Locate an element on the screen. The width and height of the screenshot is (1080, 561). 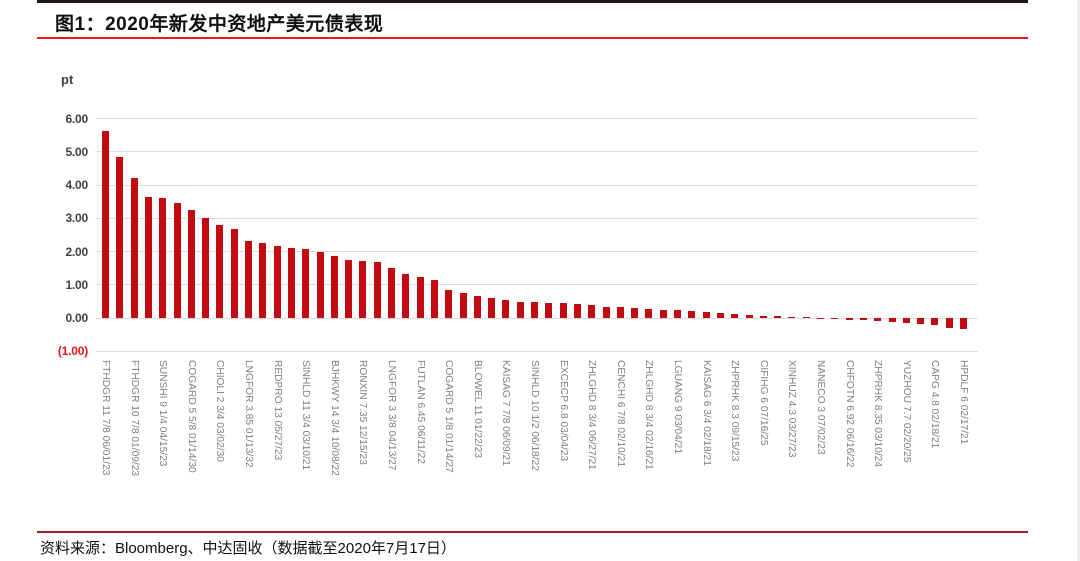
x-axis-category-label: KAISAG 7 7/8 06/09/21 is located at coordinates (506, 413).